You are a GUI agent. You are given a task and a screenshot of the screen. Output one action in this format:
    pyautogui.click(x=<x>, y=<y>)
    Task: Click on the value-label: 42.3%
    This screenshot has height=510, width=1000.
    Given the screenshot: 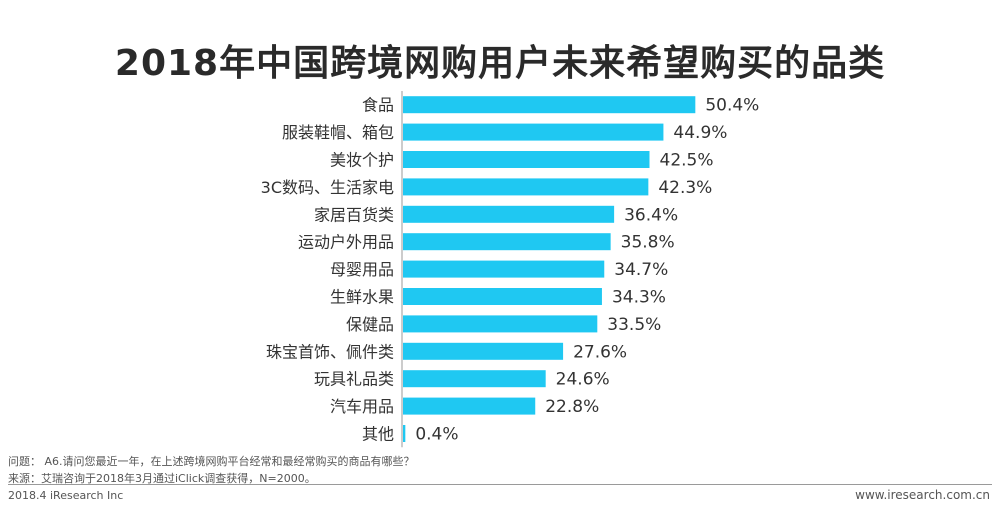 What is the action you would take?
    pyautogui.click(x=685, y=188)
    